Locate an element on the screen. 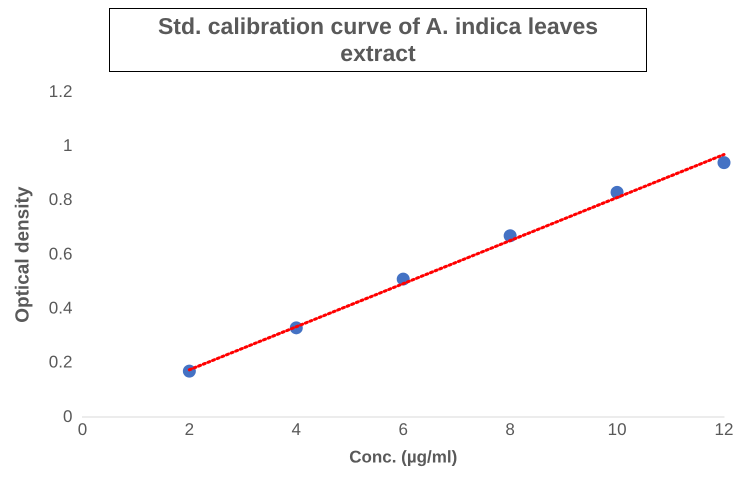 The height and width of the screenshot is (488, 756). y-tick-label: 1.2 is located at coordinates (60, 91).